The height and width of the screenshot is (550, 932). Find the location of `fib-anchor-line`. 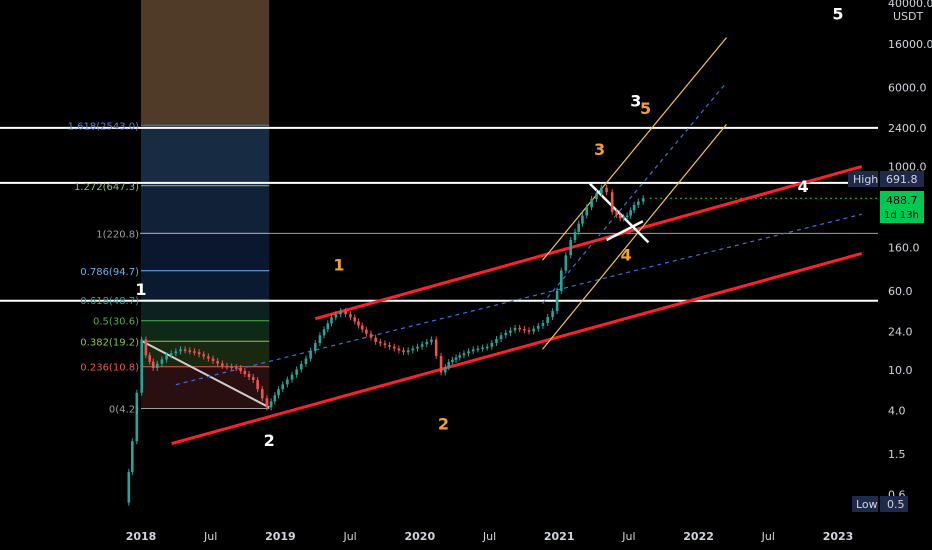

fib-anchor-line is located at coordinates (205, 374).